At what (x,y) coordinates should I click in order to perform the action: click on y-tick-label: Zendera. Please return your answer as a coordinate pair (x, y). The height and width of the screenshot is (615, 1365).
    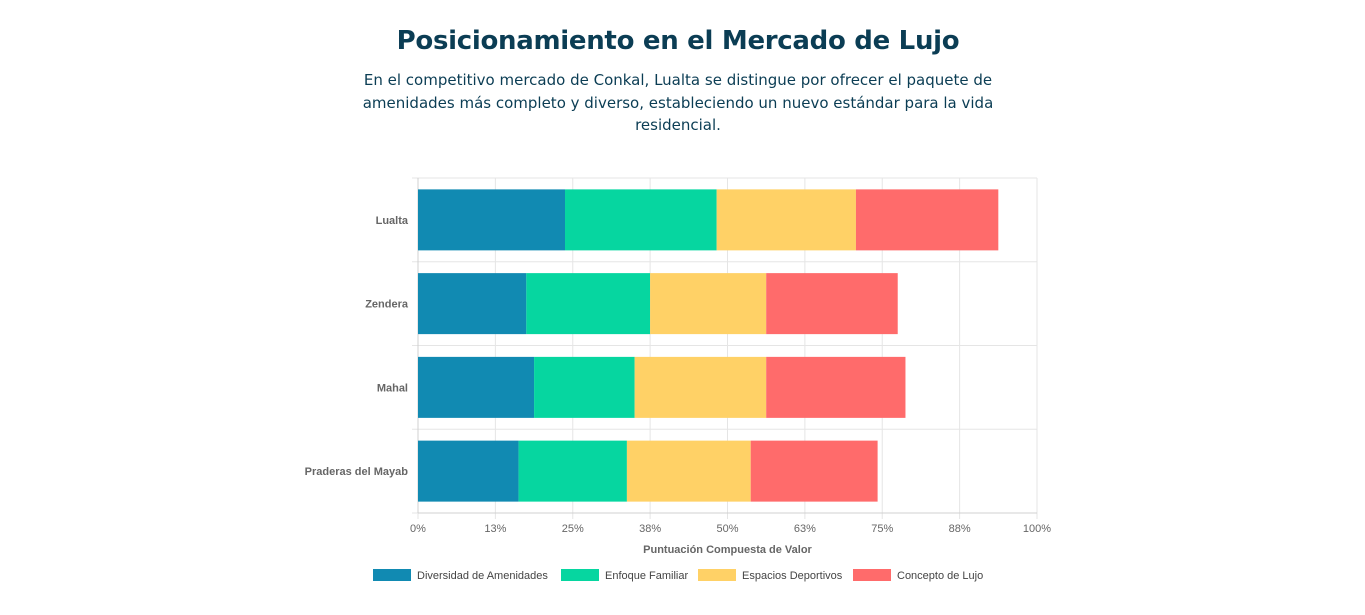
    Looking at the image, I should click on (387, 305).